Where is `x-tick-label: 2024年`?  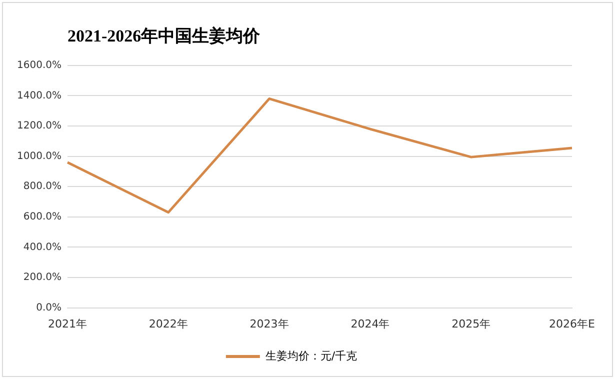
x-tick-label: 2024年 is located at coordinates (370, 323).